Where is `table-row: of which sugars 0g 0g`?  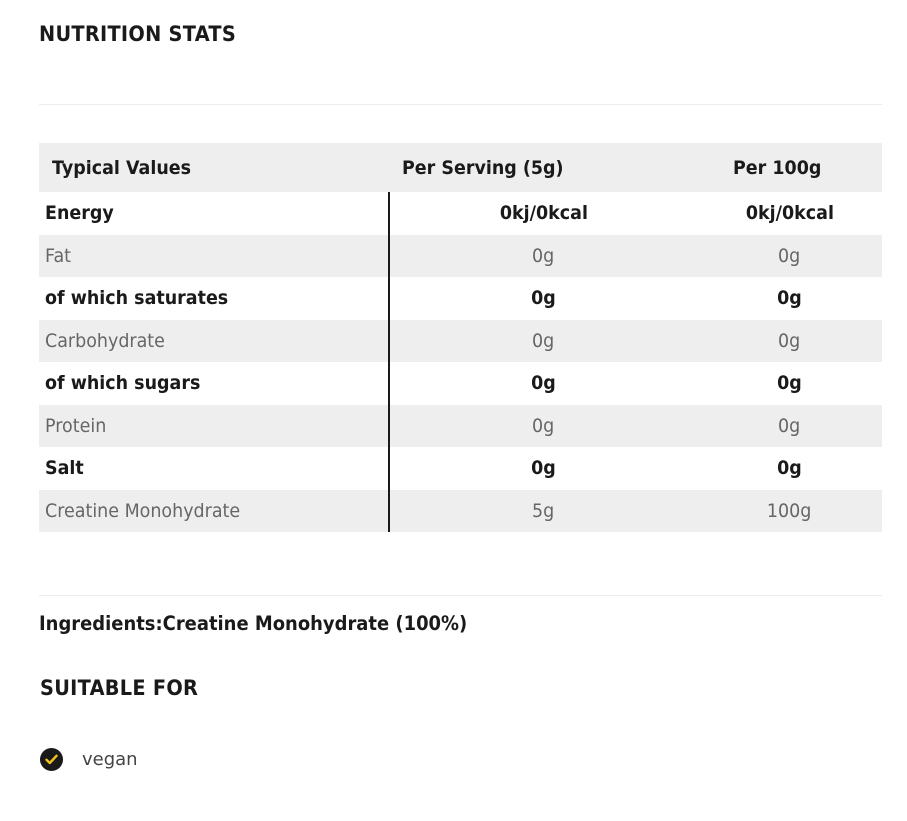
table-row: of which sugars 0g 0g is located at coordinates (460, 383).